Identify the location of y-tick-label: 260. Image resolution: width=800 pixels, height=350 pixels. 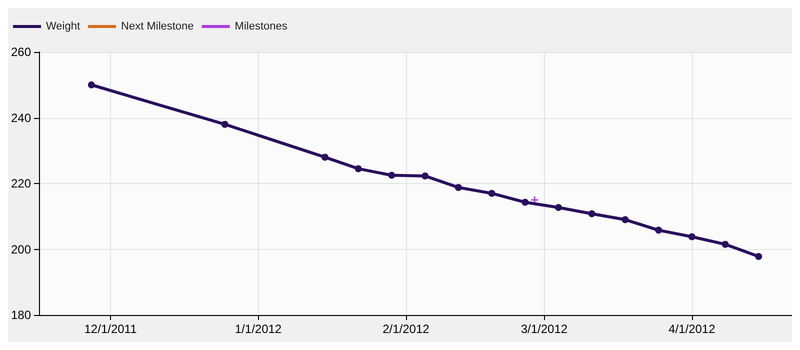
(21, 52).